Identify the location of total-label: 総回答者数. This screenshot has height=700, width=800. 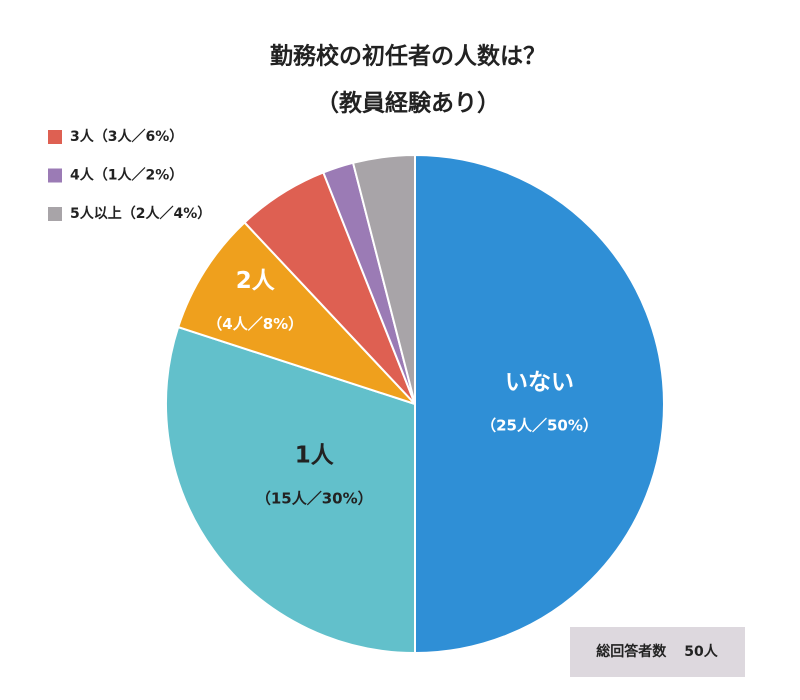
(631, 651).